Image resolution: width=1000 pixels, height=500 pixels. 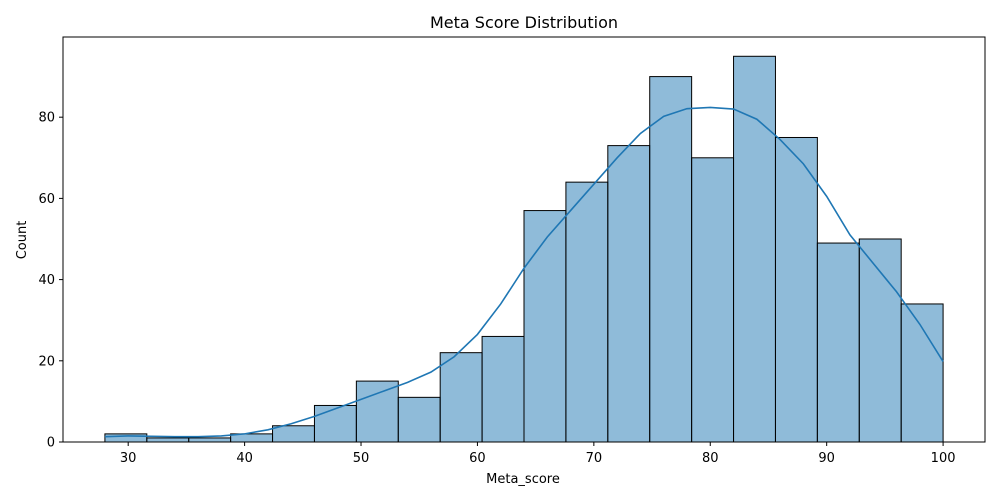 What do you see at coordinates (523, 479) in the screenshot?
I see `x-axis-label: Meta_score` at bounding box center [523, 479].